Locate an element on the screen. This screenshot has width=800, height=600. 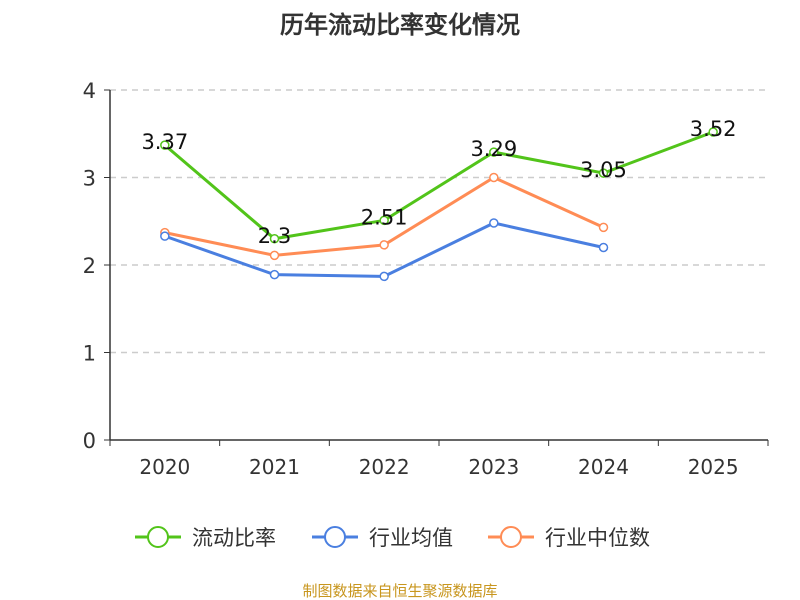
x-tick-label: 2024 is located at coordinates (603, 467).